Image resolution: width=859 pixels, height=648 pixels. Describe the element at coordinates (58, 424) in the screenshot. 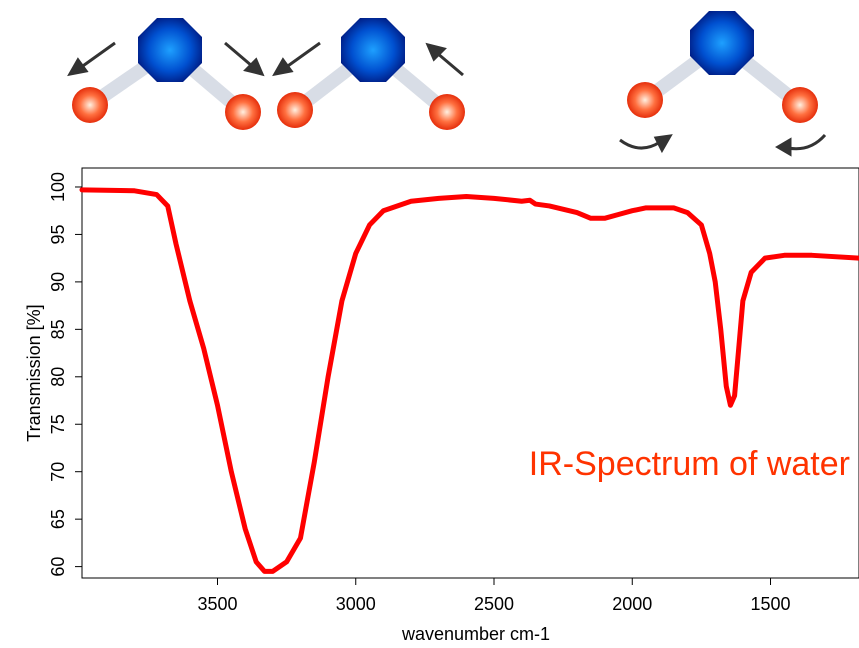

I see `y-tick-label: 75` at that location.